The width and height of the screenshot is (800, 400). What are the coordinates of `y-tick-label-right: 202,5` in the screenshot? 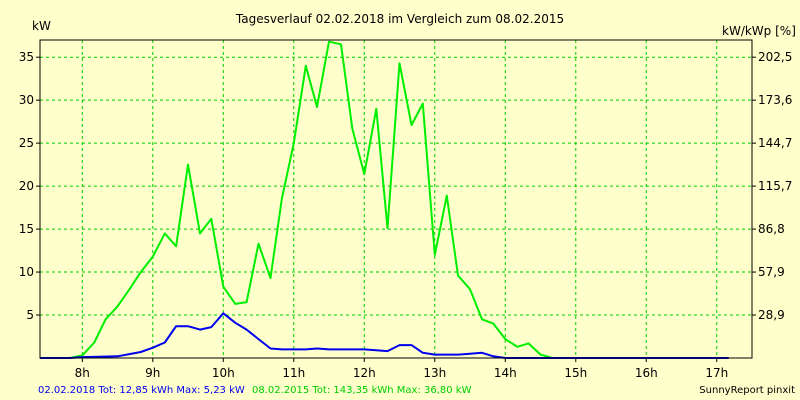 It's located at (775, 57).